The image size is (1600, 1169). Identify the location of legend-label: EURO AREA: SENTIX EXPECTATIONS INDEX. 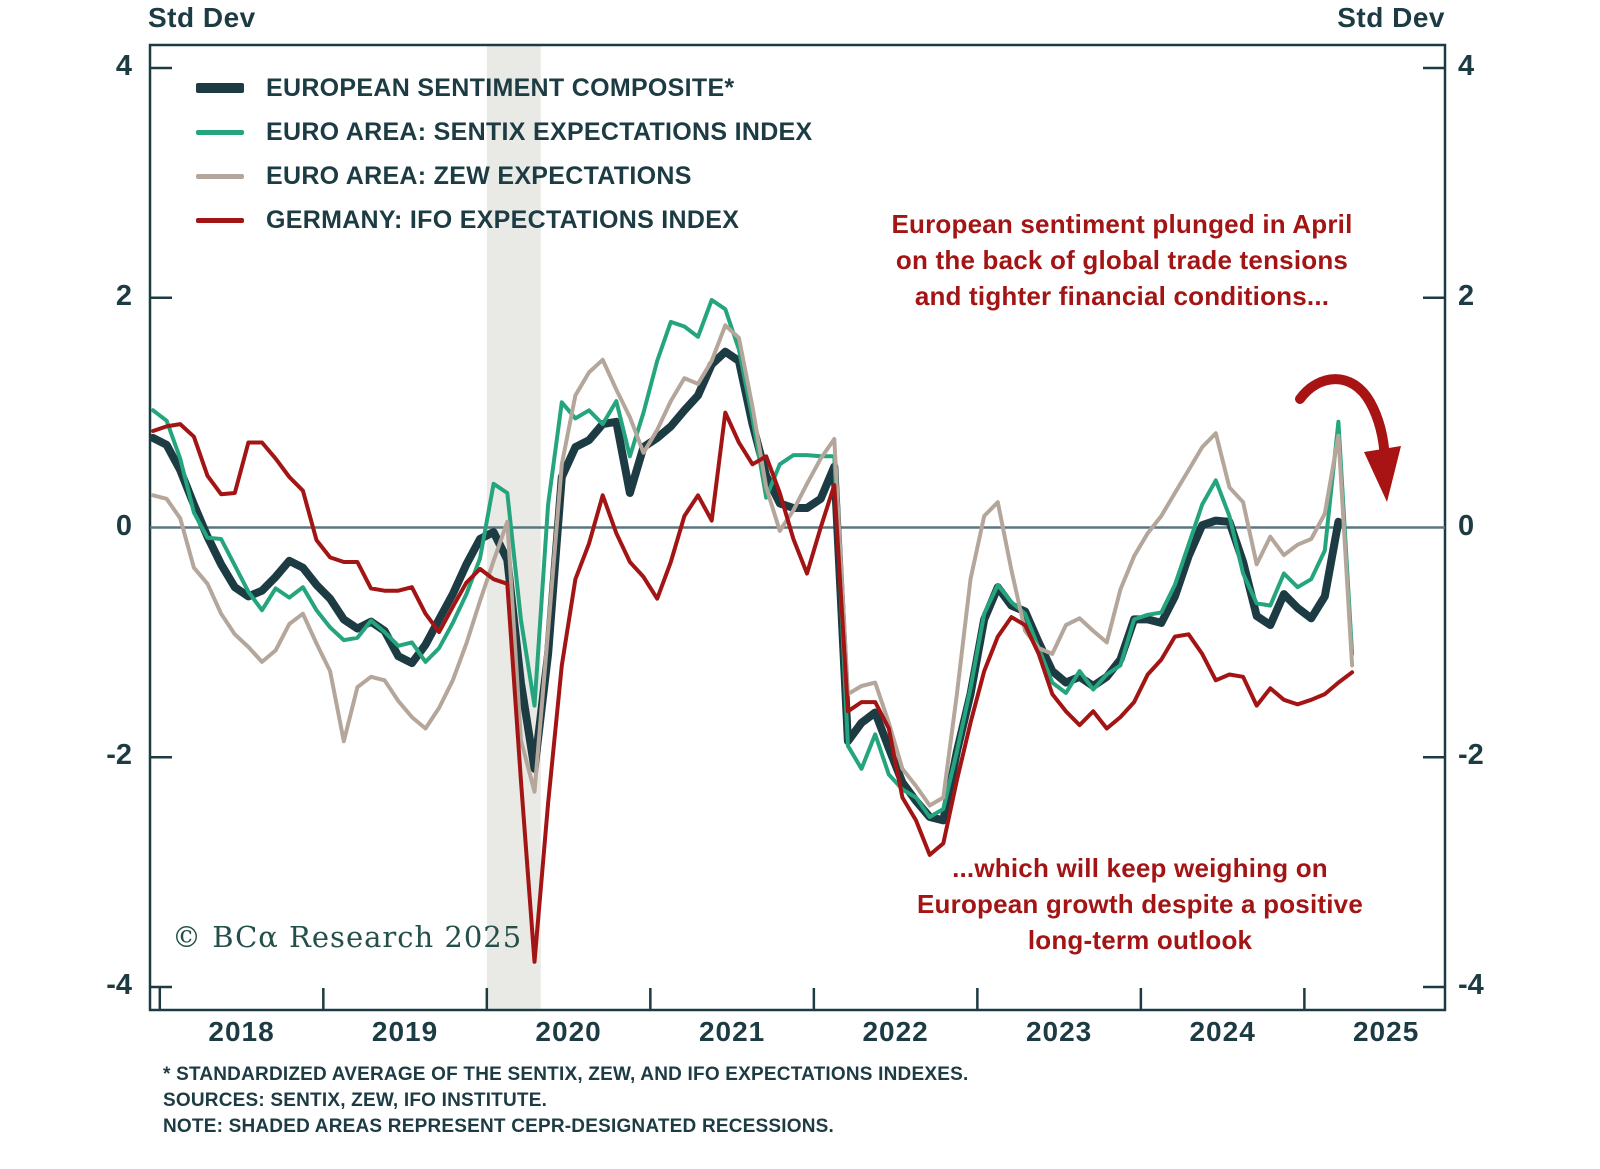
(539, 131).